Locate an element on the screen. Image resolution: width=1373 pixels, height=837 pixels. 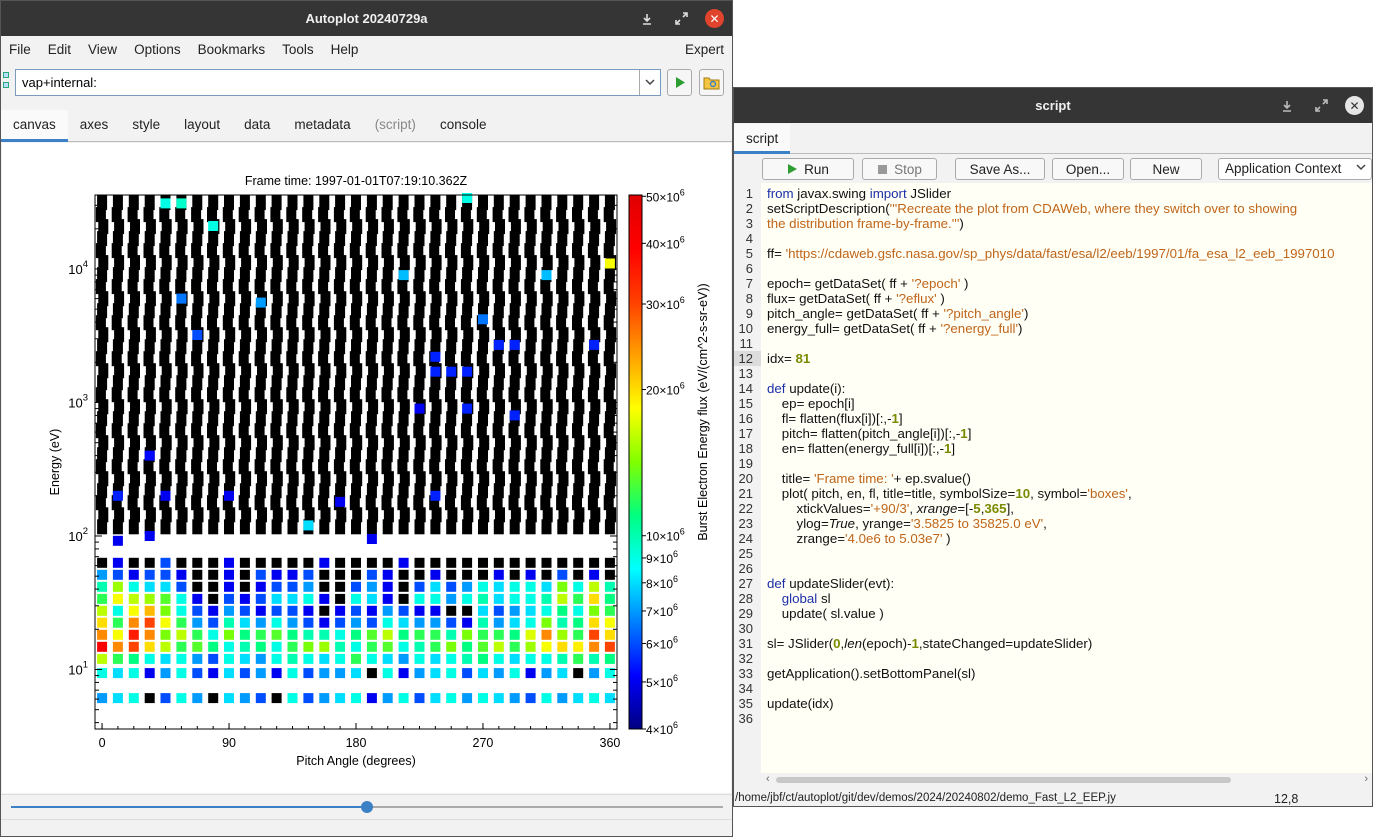
menu-options: Options is located at coordinates (157, 49).